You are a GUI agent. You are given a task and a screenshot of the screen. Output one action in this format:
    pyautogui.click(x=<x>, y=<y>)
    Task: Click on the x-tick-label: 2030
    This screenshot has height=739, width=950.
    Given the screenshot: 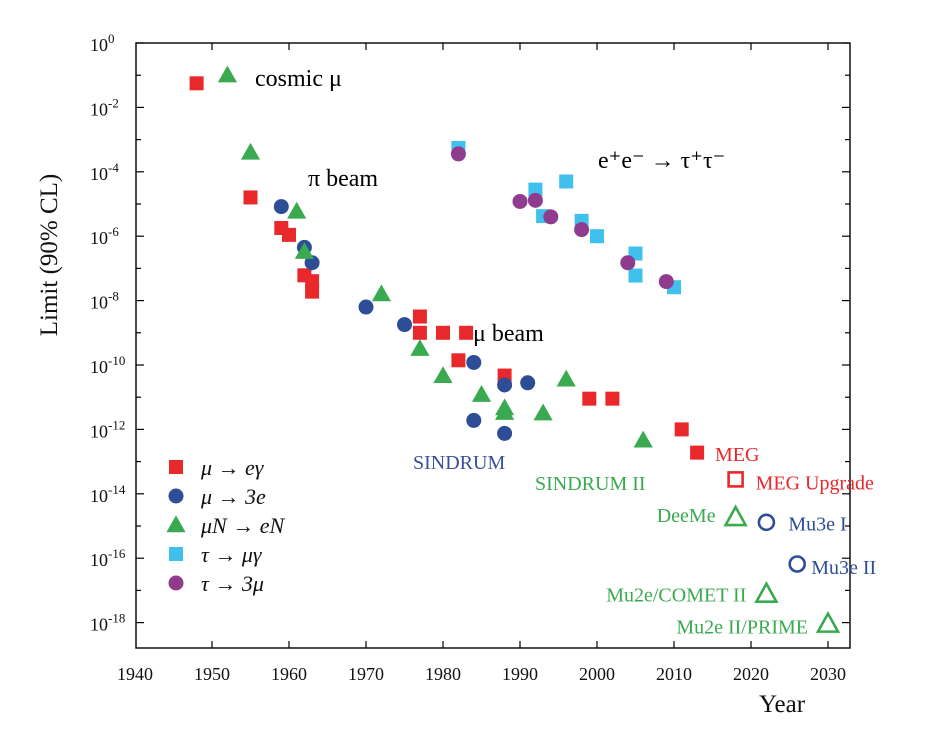 What is the action you would take?
    pyautogui.click(x=828, y=674)
    